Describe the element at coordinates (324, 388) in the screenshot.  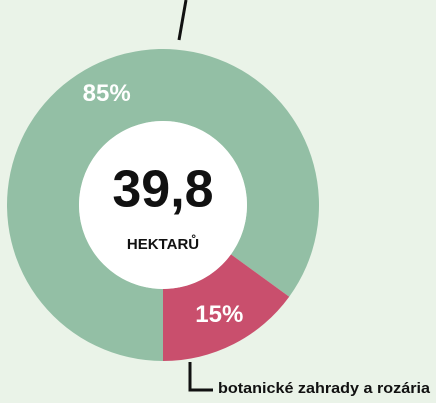
I see `category-label: botanické zahrady a rozária` at that location.